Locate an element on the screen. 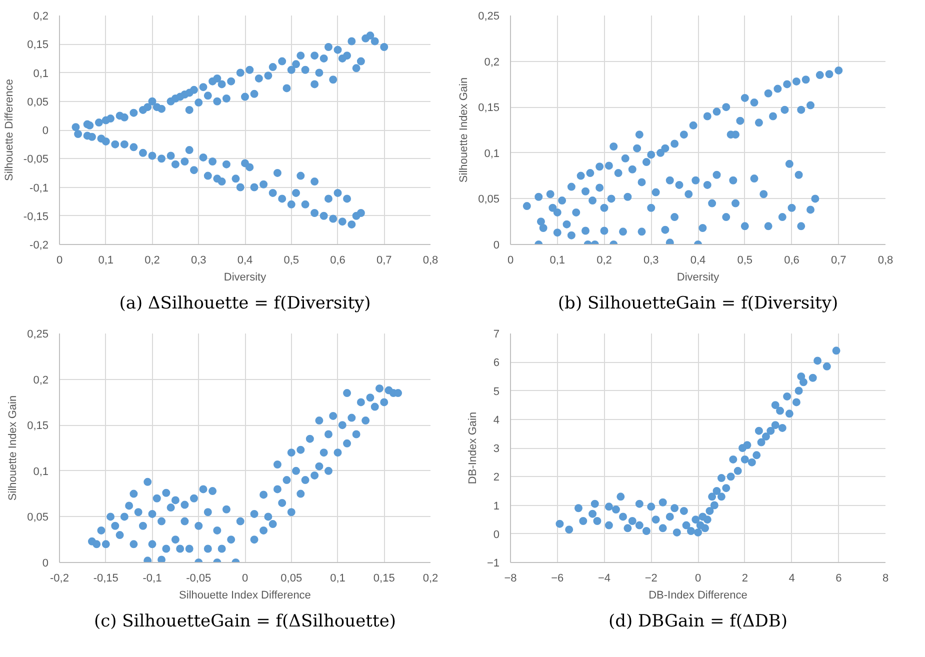 This screenshot has width=925, height=657. x-tick-label: 6 is located at coordinates (839, 578).